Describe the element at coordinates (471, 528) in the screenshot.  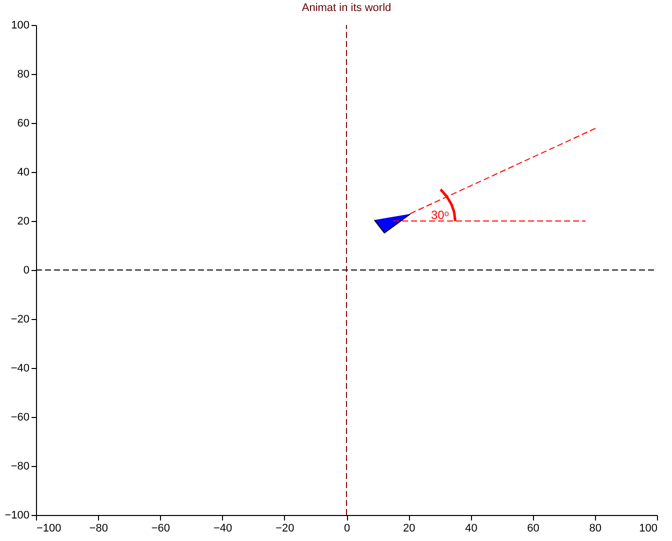
I see `x-tick-label: 40` at that location.